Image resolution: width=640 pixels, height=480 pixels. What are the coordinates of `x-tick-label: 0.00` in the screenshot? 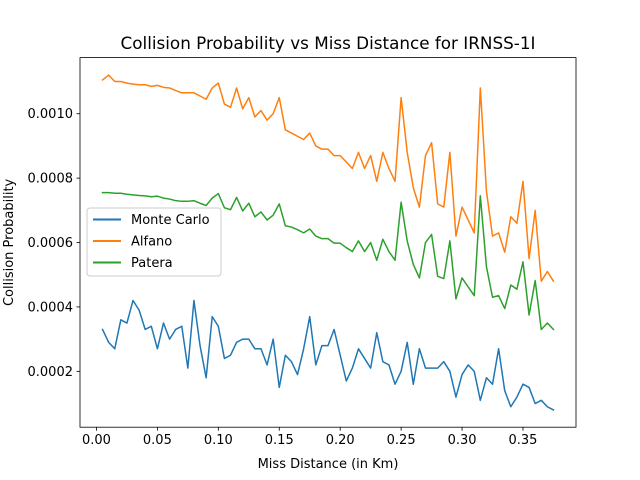 It's located at (96, 440).